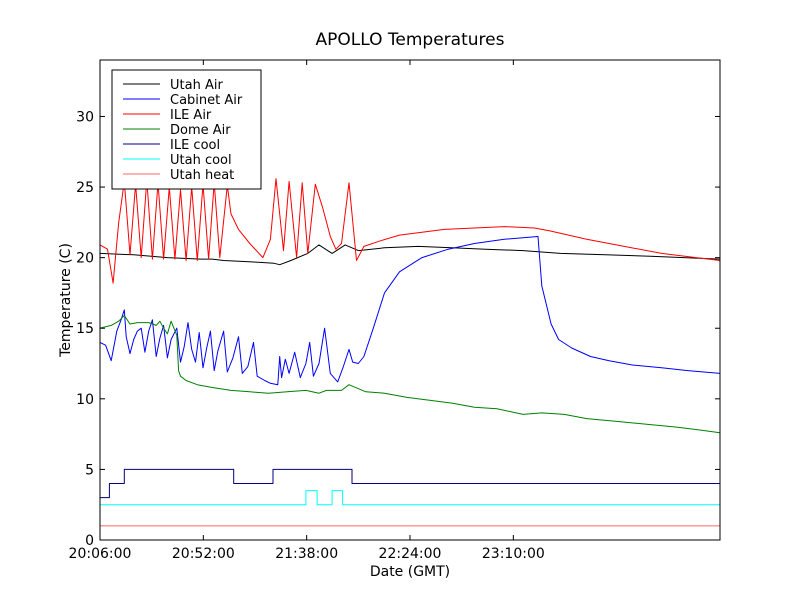 This screenshot has height=600, width=800. I want to click on x-axis-label: Date (GMT), so click(410, 572).